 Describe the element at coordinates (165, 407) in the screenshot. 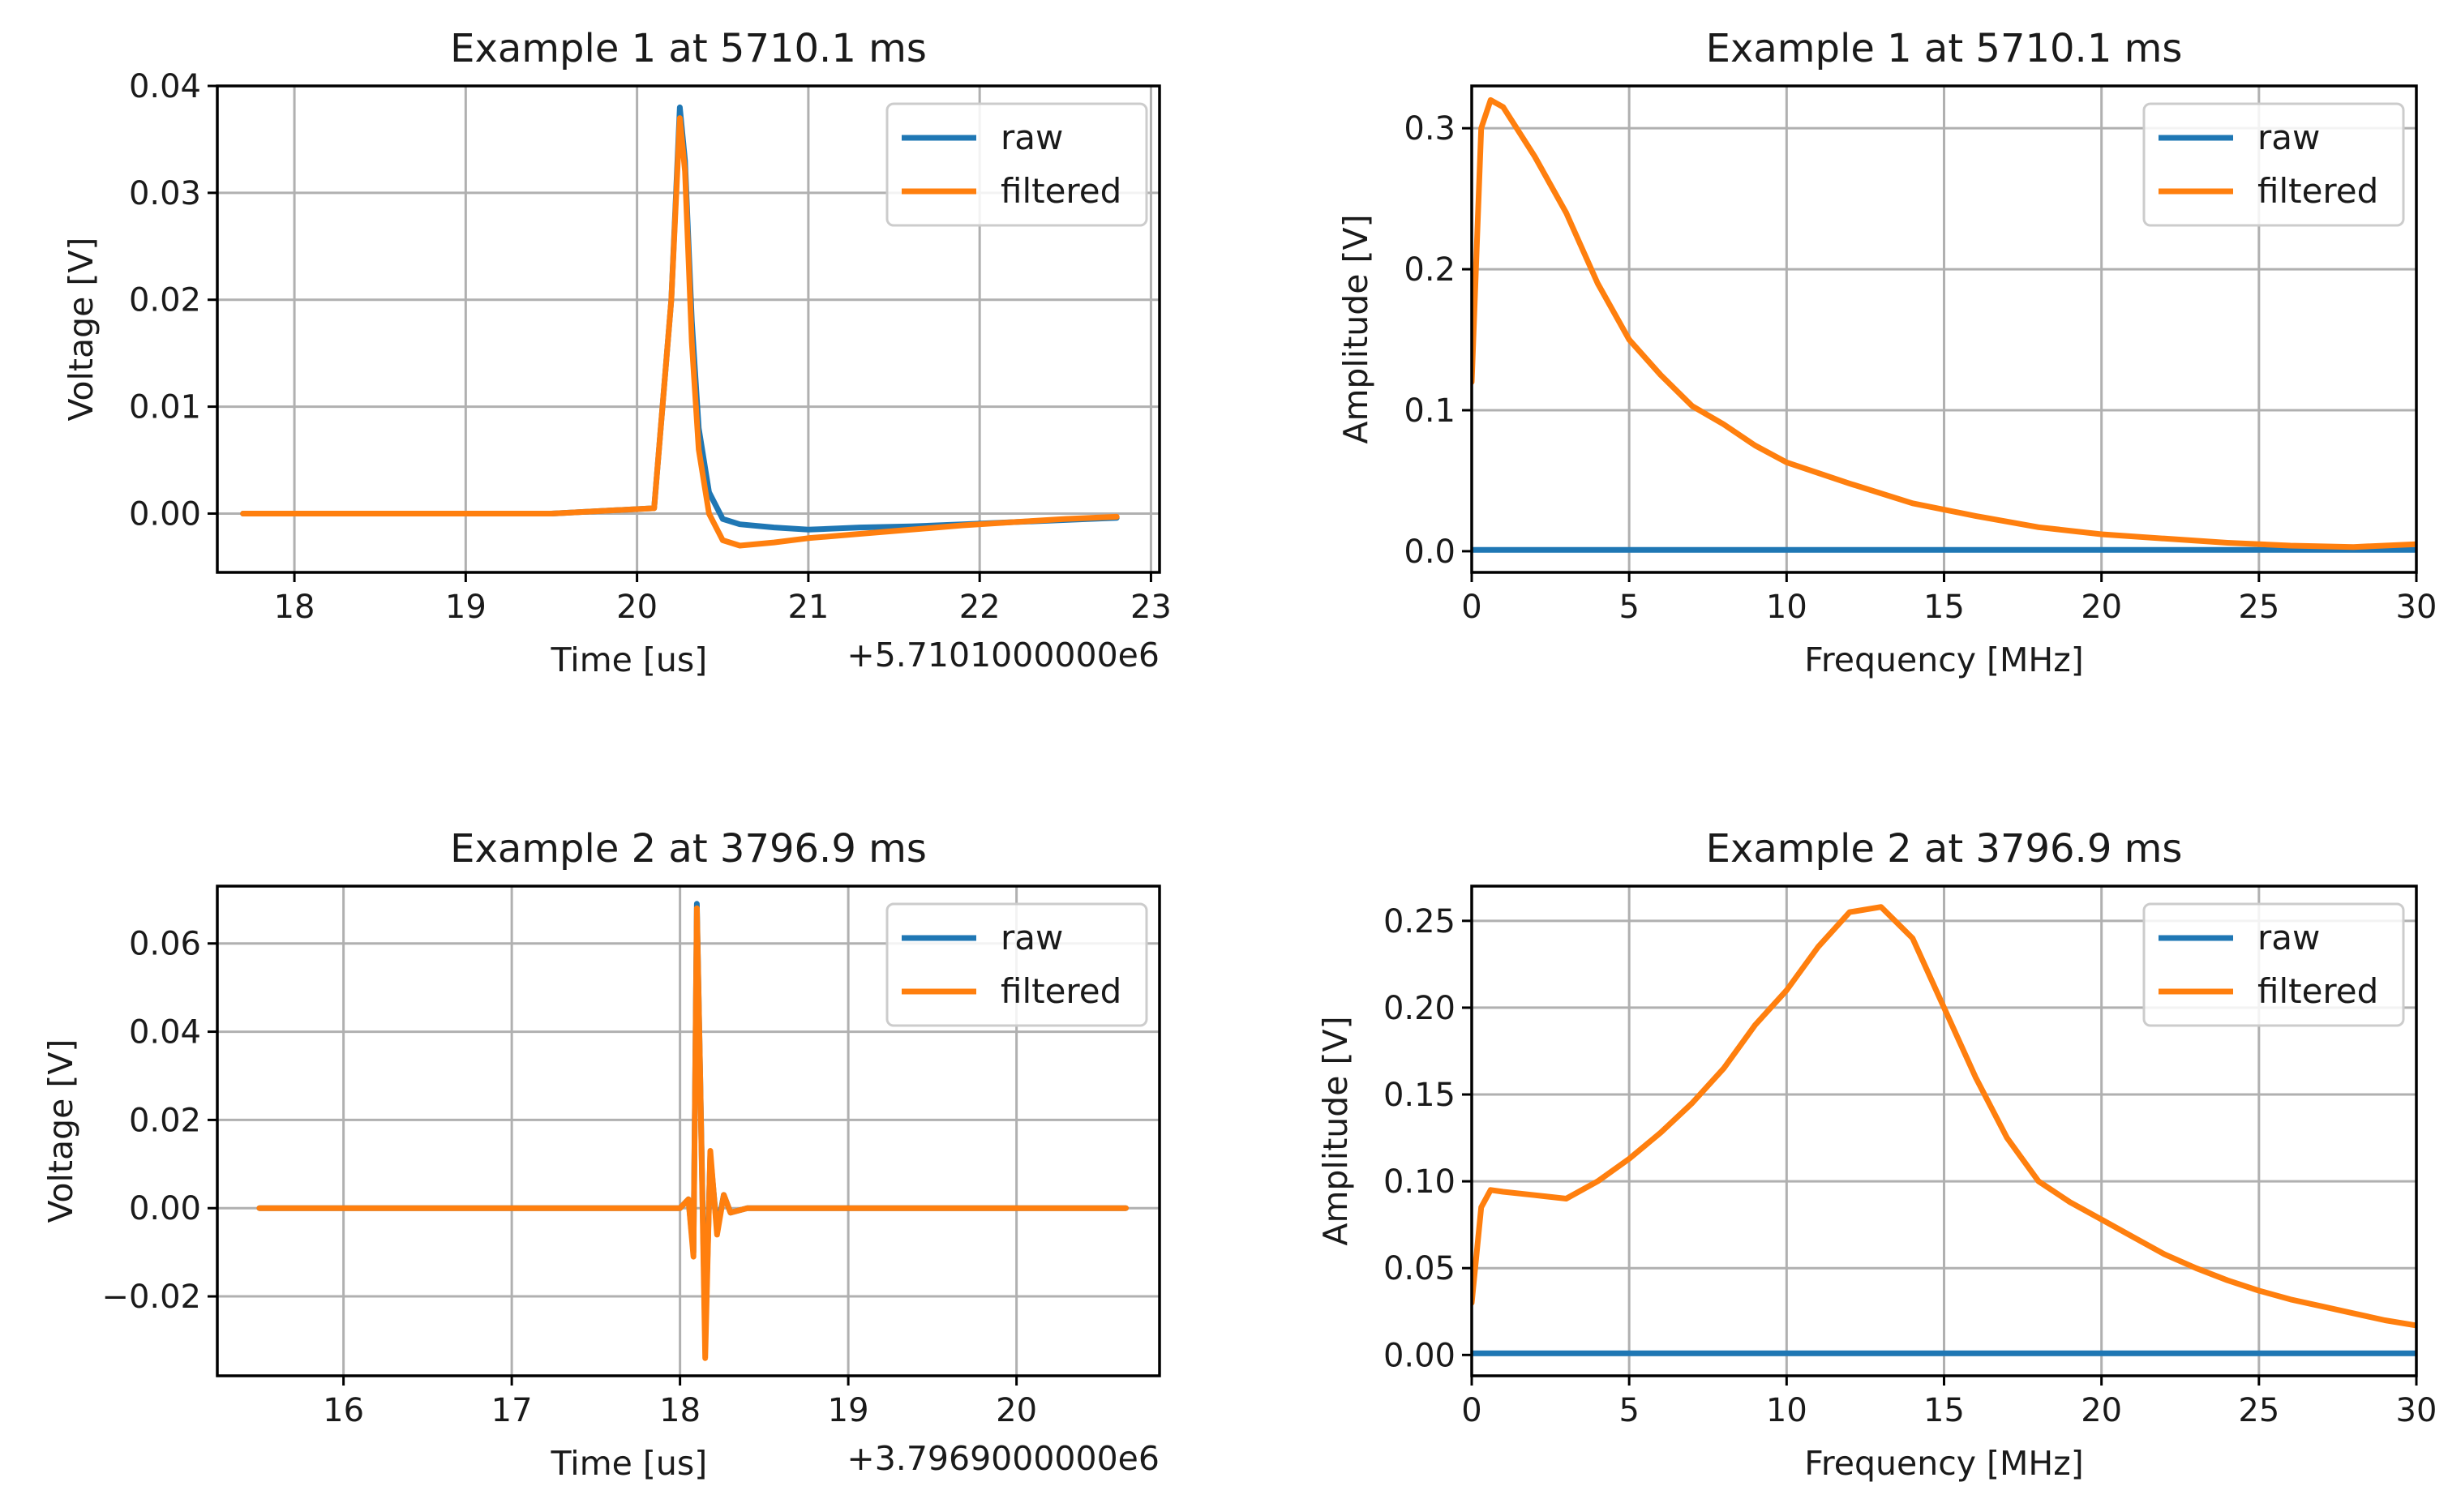

I see `y-tick-label: 0.01` at that location.